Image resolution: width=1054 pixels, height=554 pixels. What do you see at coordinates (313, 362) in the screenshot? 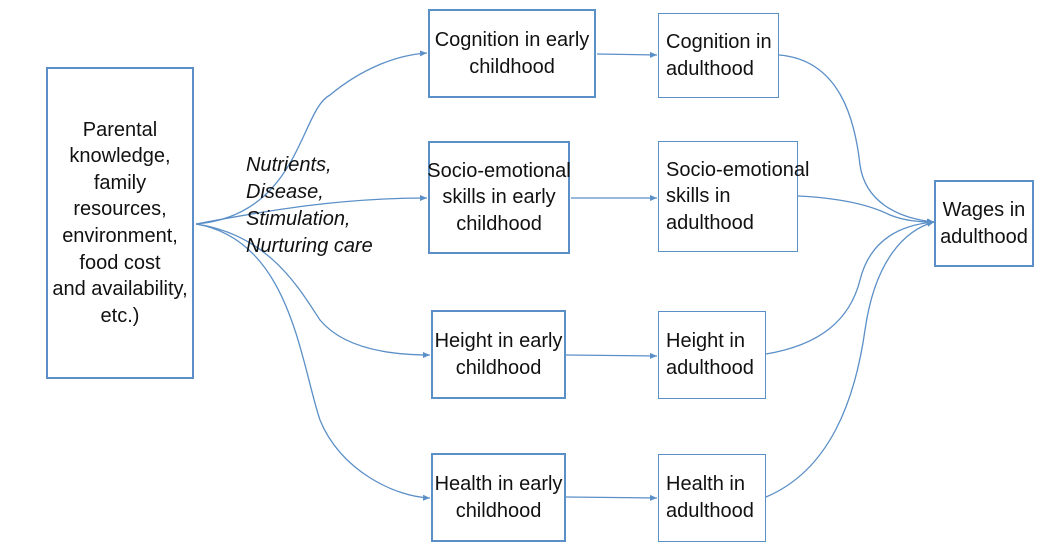
I see `arrow-source-to-health-early` at bounding box center [313, 362].